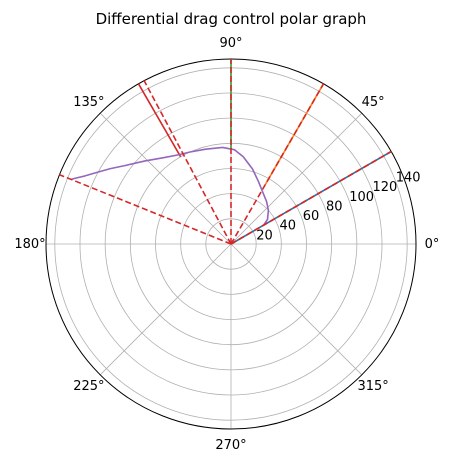 Image resolution: width=453 pixels, height=468 pixels. Describe the element at coordinates (311, 216) in the screenshot. I see `radius-tick-label-60: 60` at that location.